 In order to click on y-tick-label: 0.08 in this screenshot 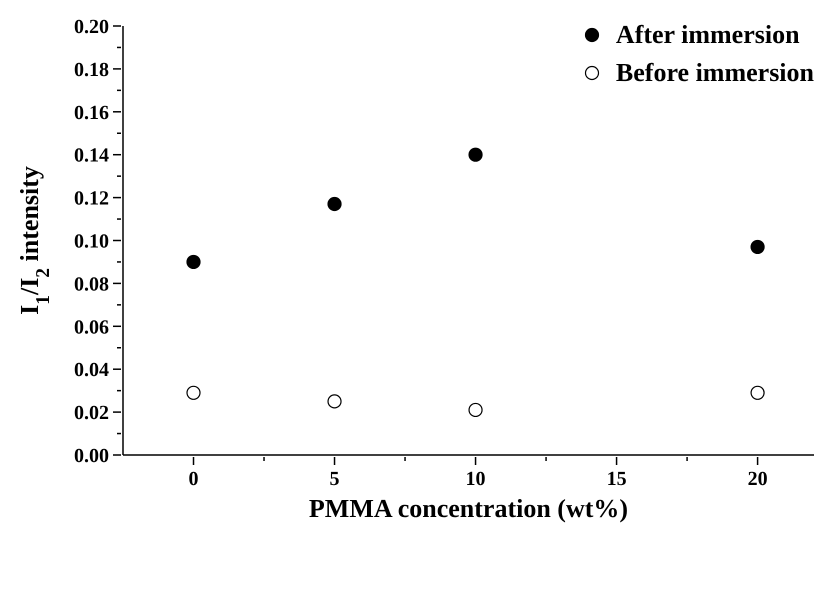, I will do `click(91, 284)`.